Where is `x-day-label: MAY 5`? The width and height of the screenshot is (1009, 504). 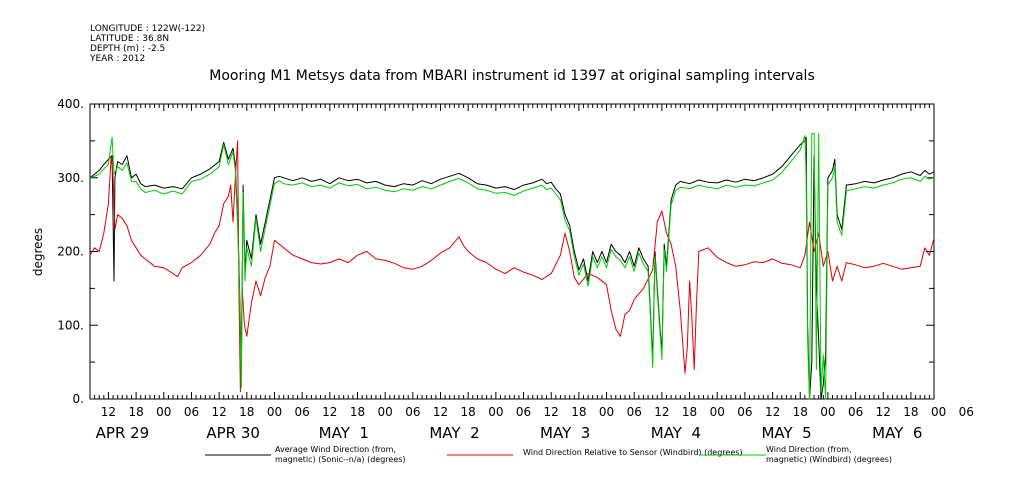
x-day-label: MAY 5 is located at coordinates (786, 433).